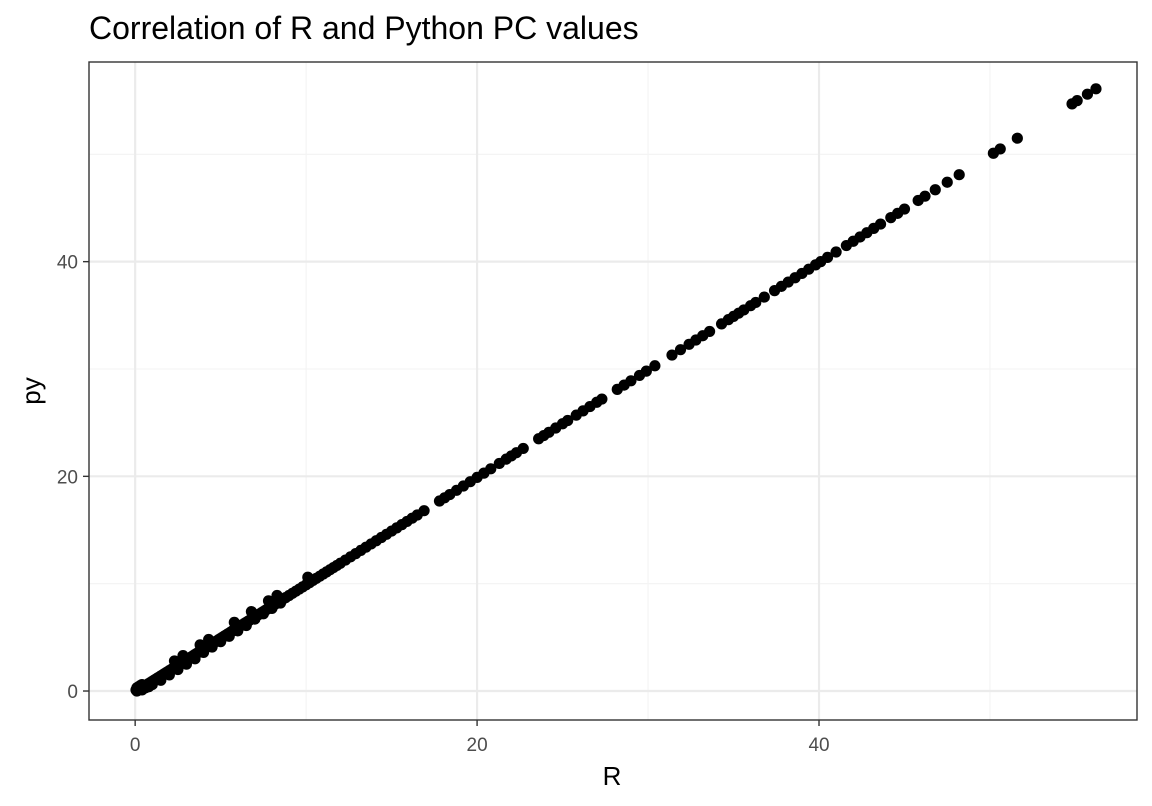  I want to click on y-axis: 0 20 40, so click(73, 478).